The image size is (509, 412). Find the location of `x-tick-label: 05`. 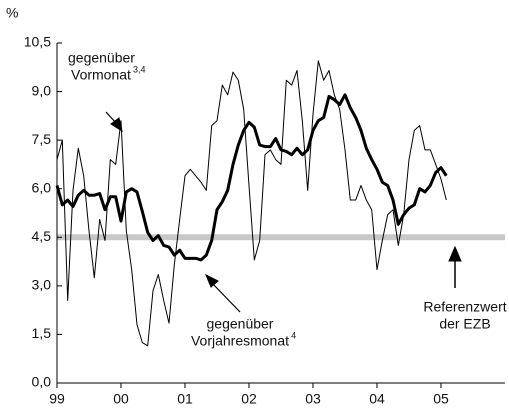

x-tick-label: 05 is located at coordinates (441, 399).